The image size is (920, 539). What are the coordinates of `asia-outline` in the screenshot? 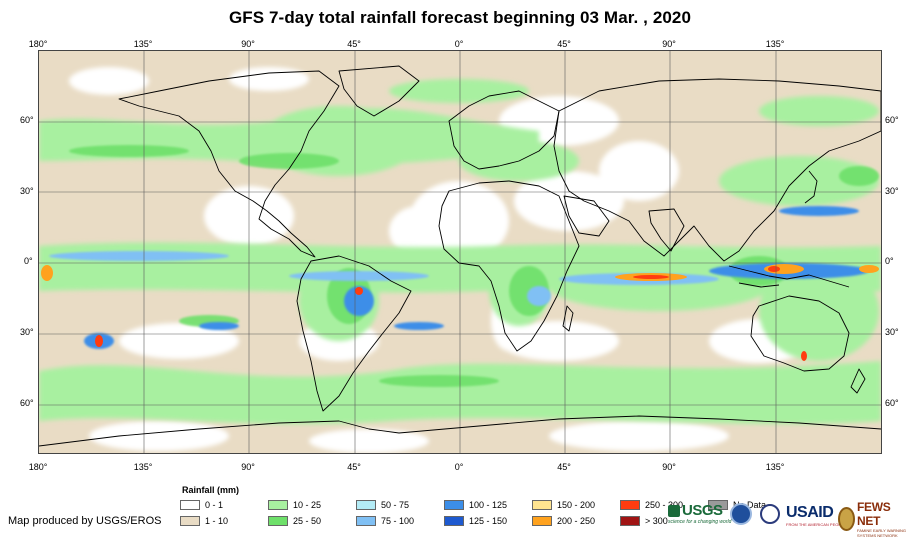 It's located at (717, 170).